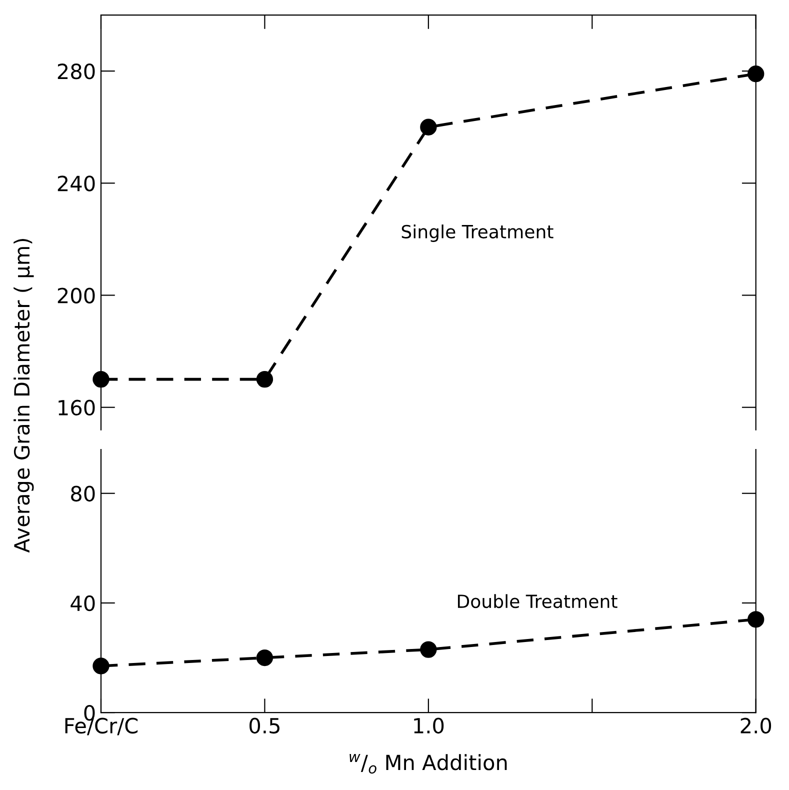  What do you see at coordinates (76, 184) in the screenshot?
I see `y-tick-label: 240` at bounding box center [76, 184].